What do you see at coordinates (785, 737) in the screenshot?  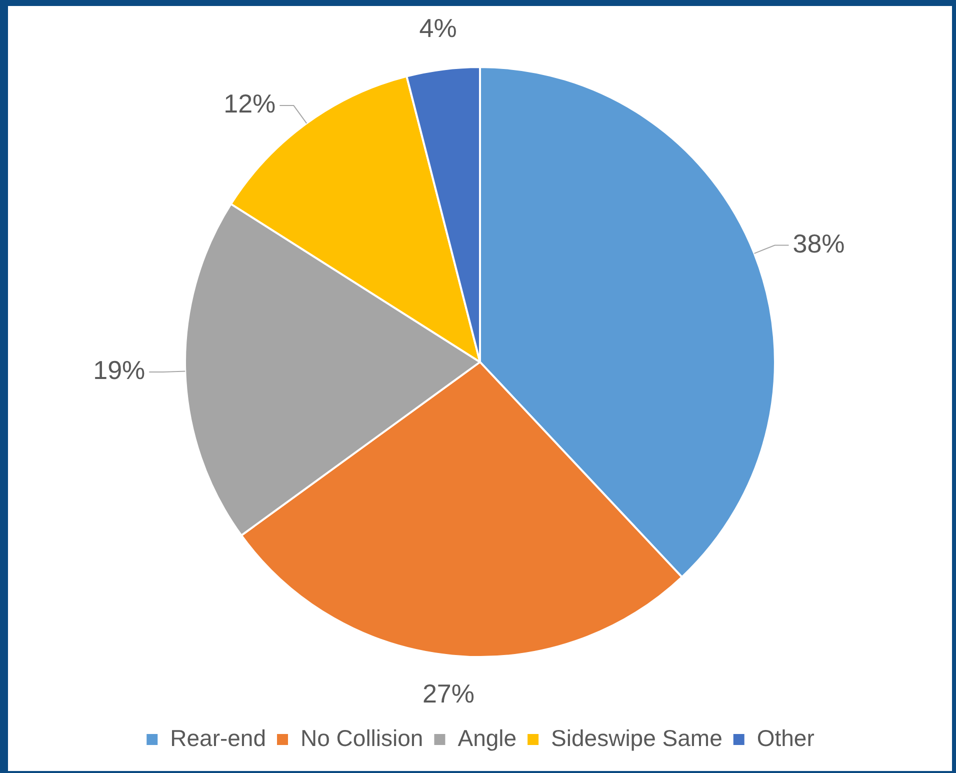 I see `legend-label: Other` at bounding box center [785, 737].